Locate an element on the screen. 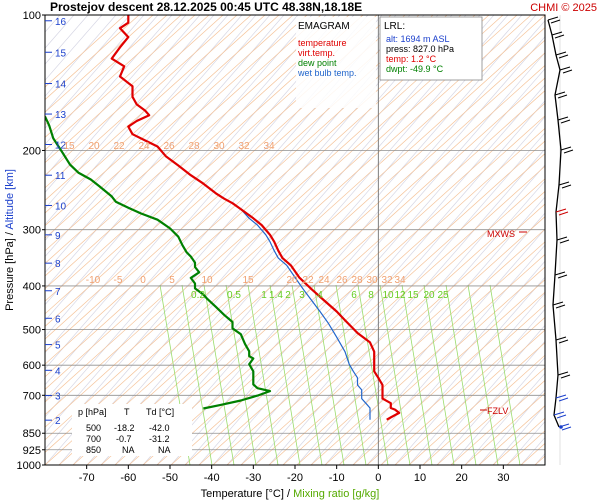 The height and width of the screenshot is (500, 600). y-tick-label: 850 is located at coordinates (32, 434).